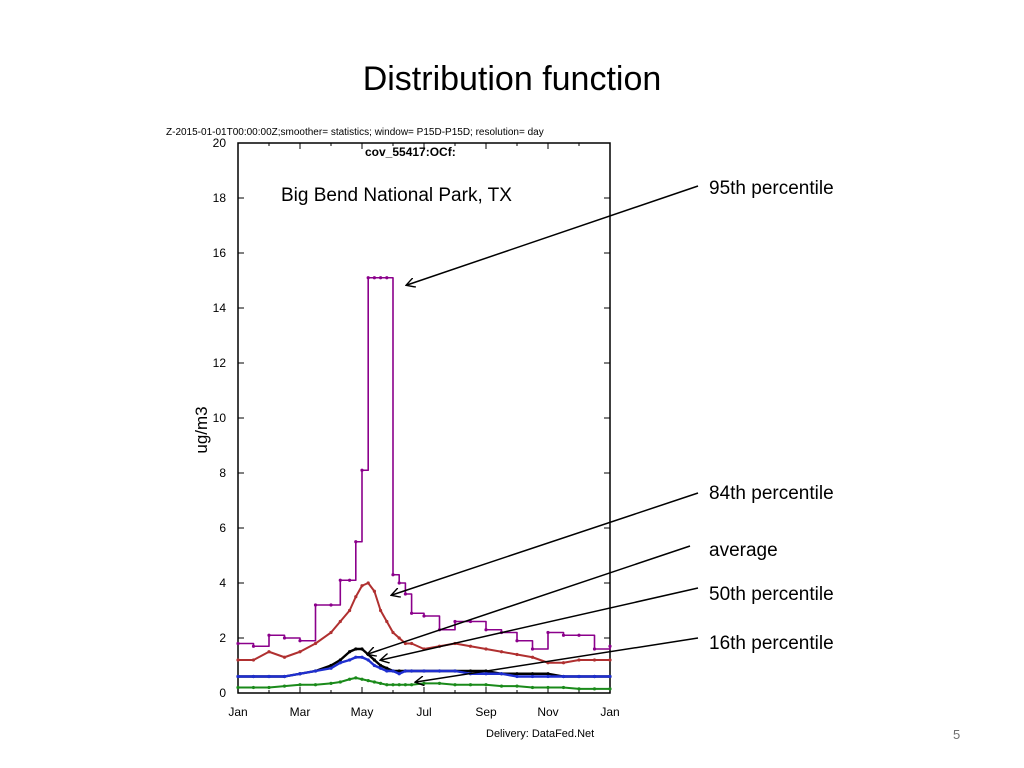 The image size is (1024, 768). I want to click on y-axis-label: ug/m3, so click(201, 430).